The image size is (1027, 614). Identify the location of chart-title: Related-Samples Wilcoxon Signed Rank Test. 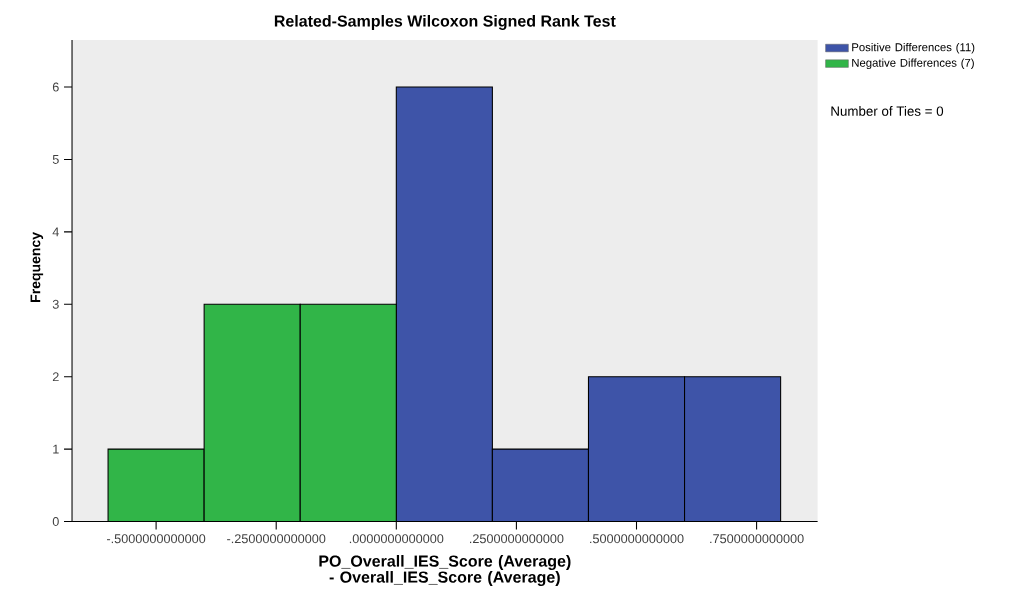
(445, 23).